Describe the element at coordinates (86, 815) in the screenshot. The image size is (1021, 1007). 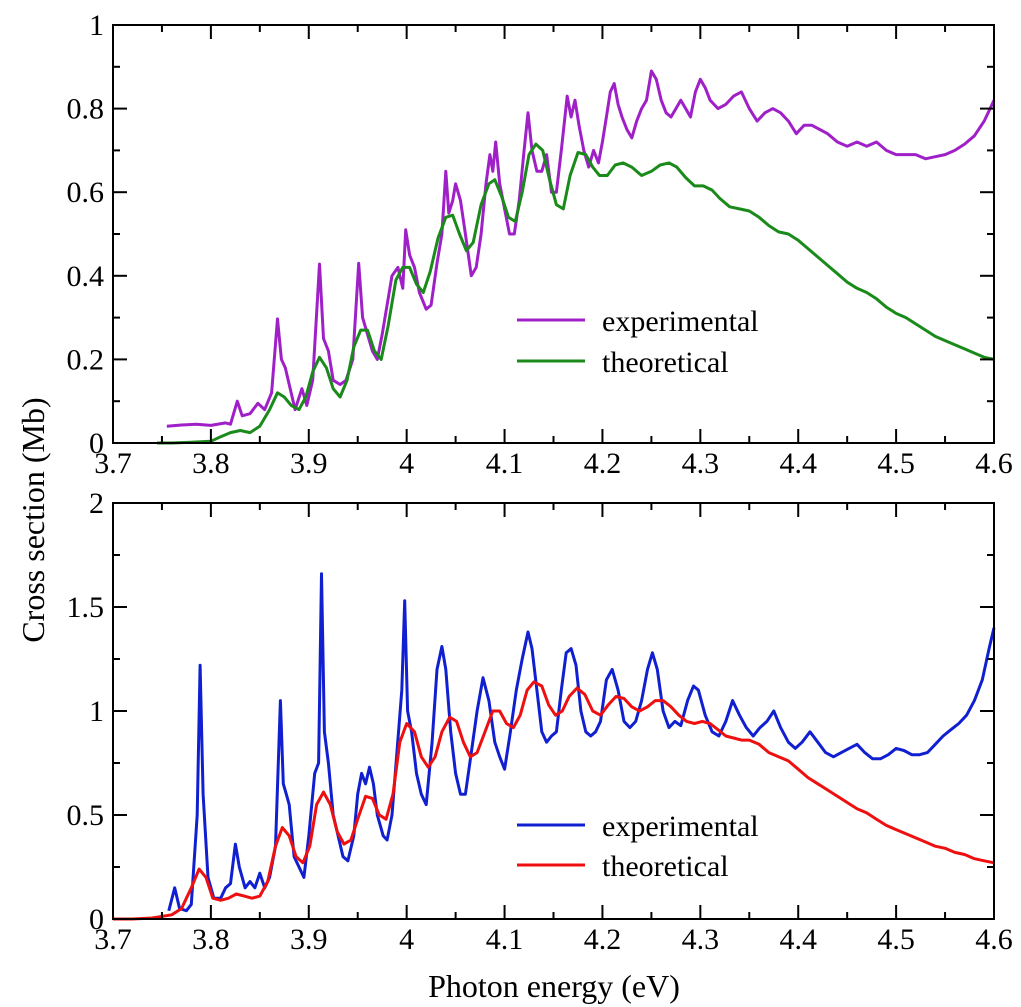
I see `bottom-y-tick-label: 0.5` at that location.